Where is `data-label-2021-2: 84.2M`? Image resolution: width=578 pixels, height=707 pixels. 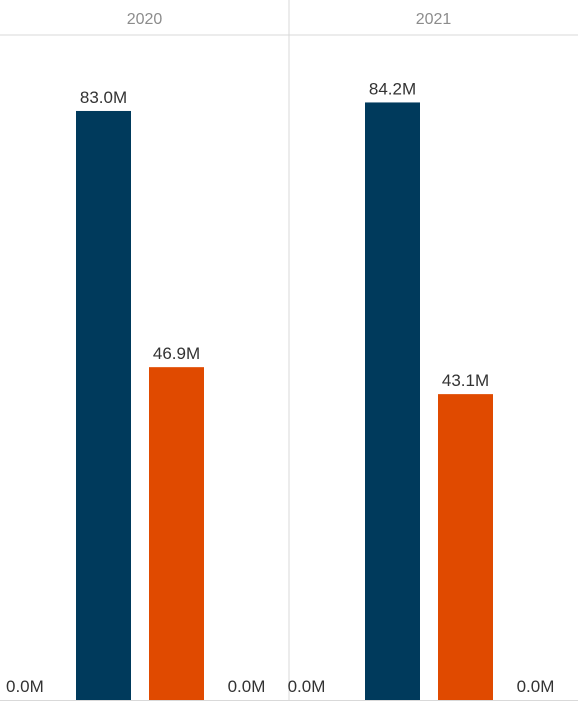
data-label-2021-2: 84.2M is located at coordinates (392, 88).